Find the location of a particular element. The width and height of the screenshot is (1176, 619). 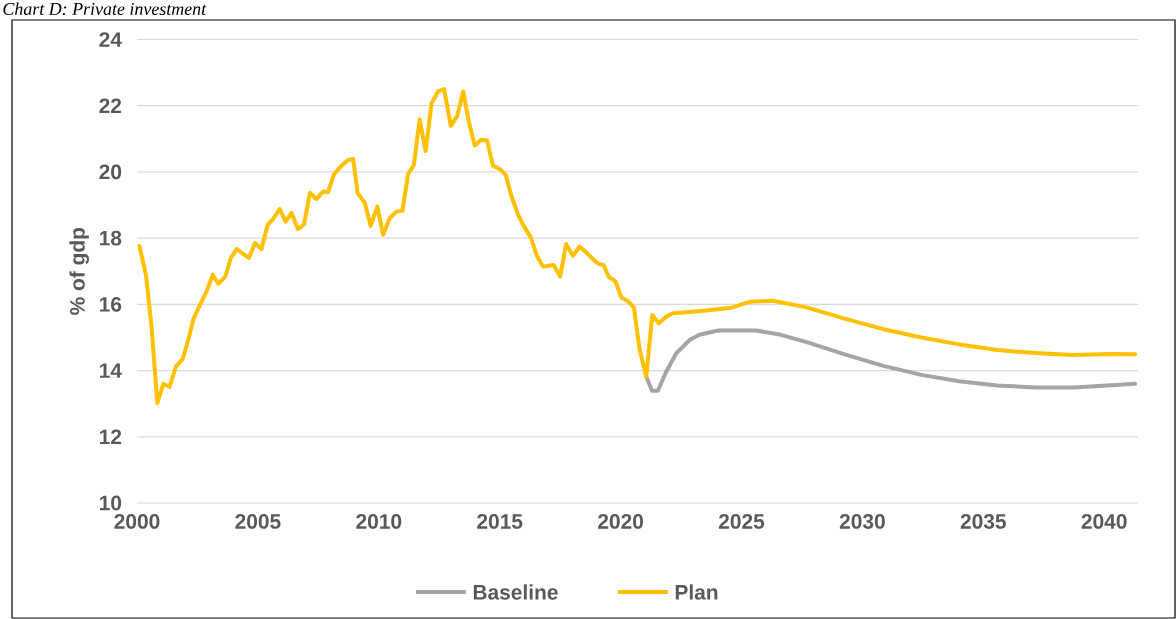

x-tick-label: 2035 is located at coordinates (983, 521).